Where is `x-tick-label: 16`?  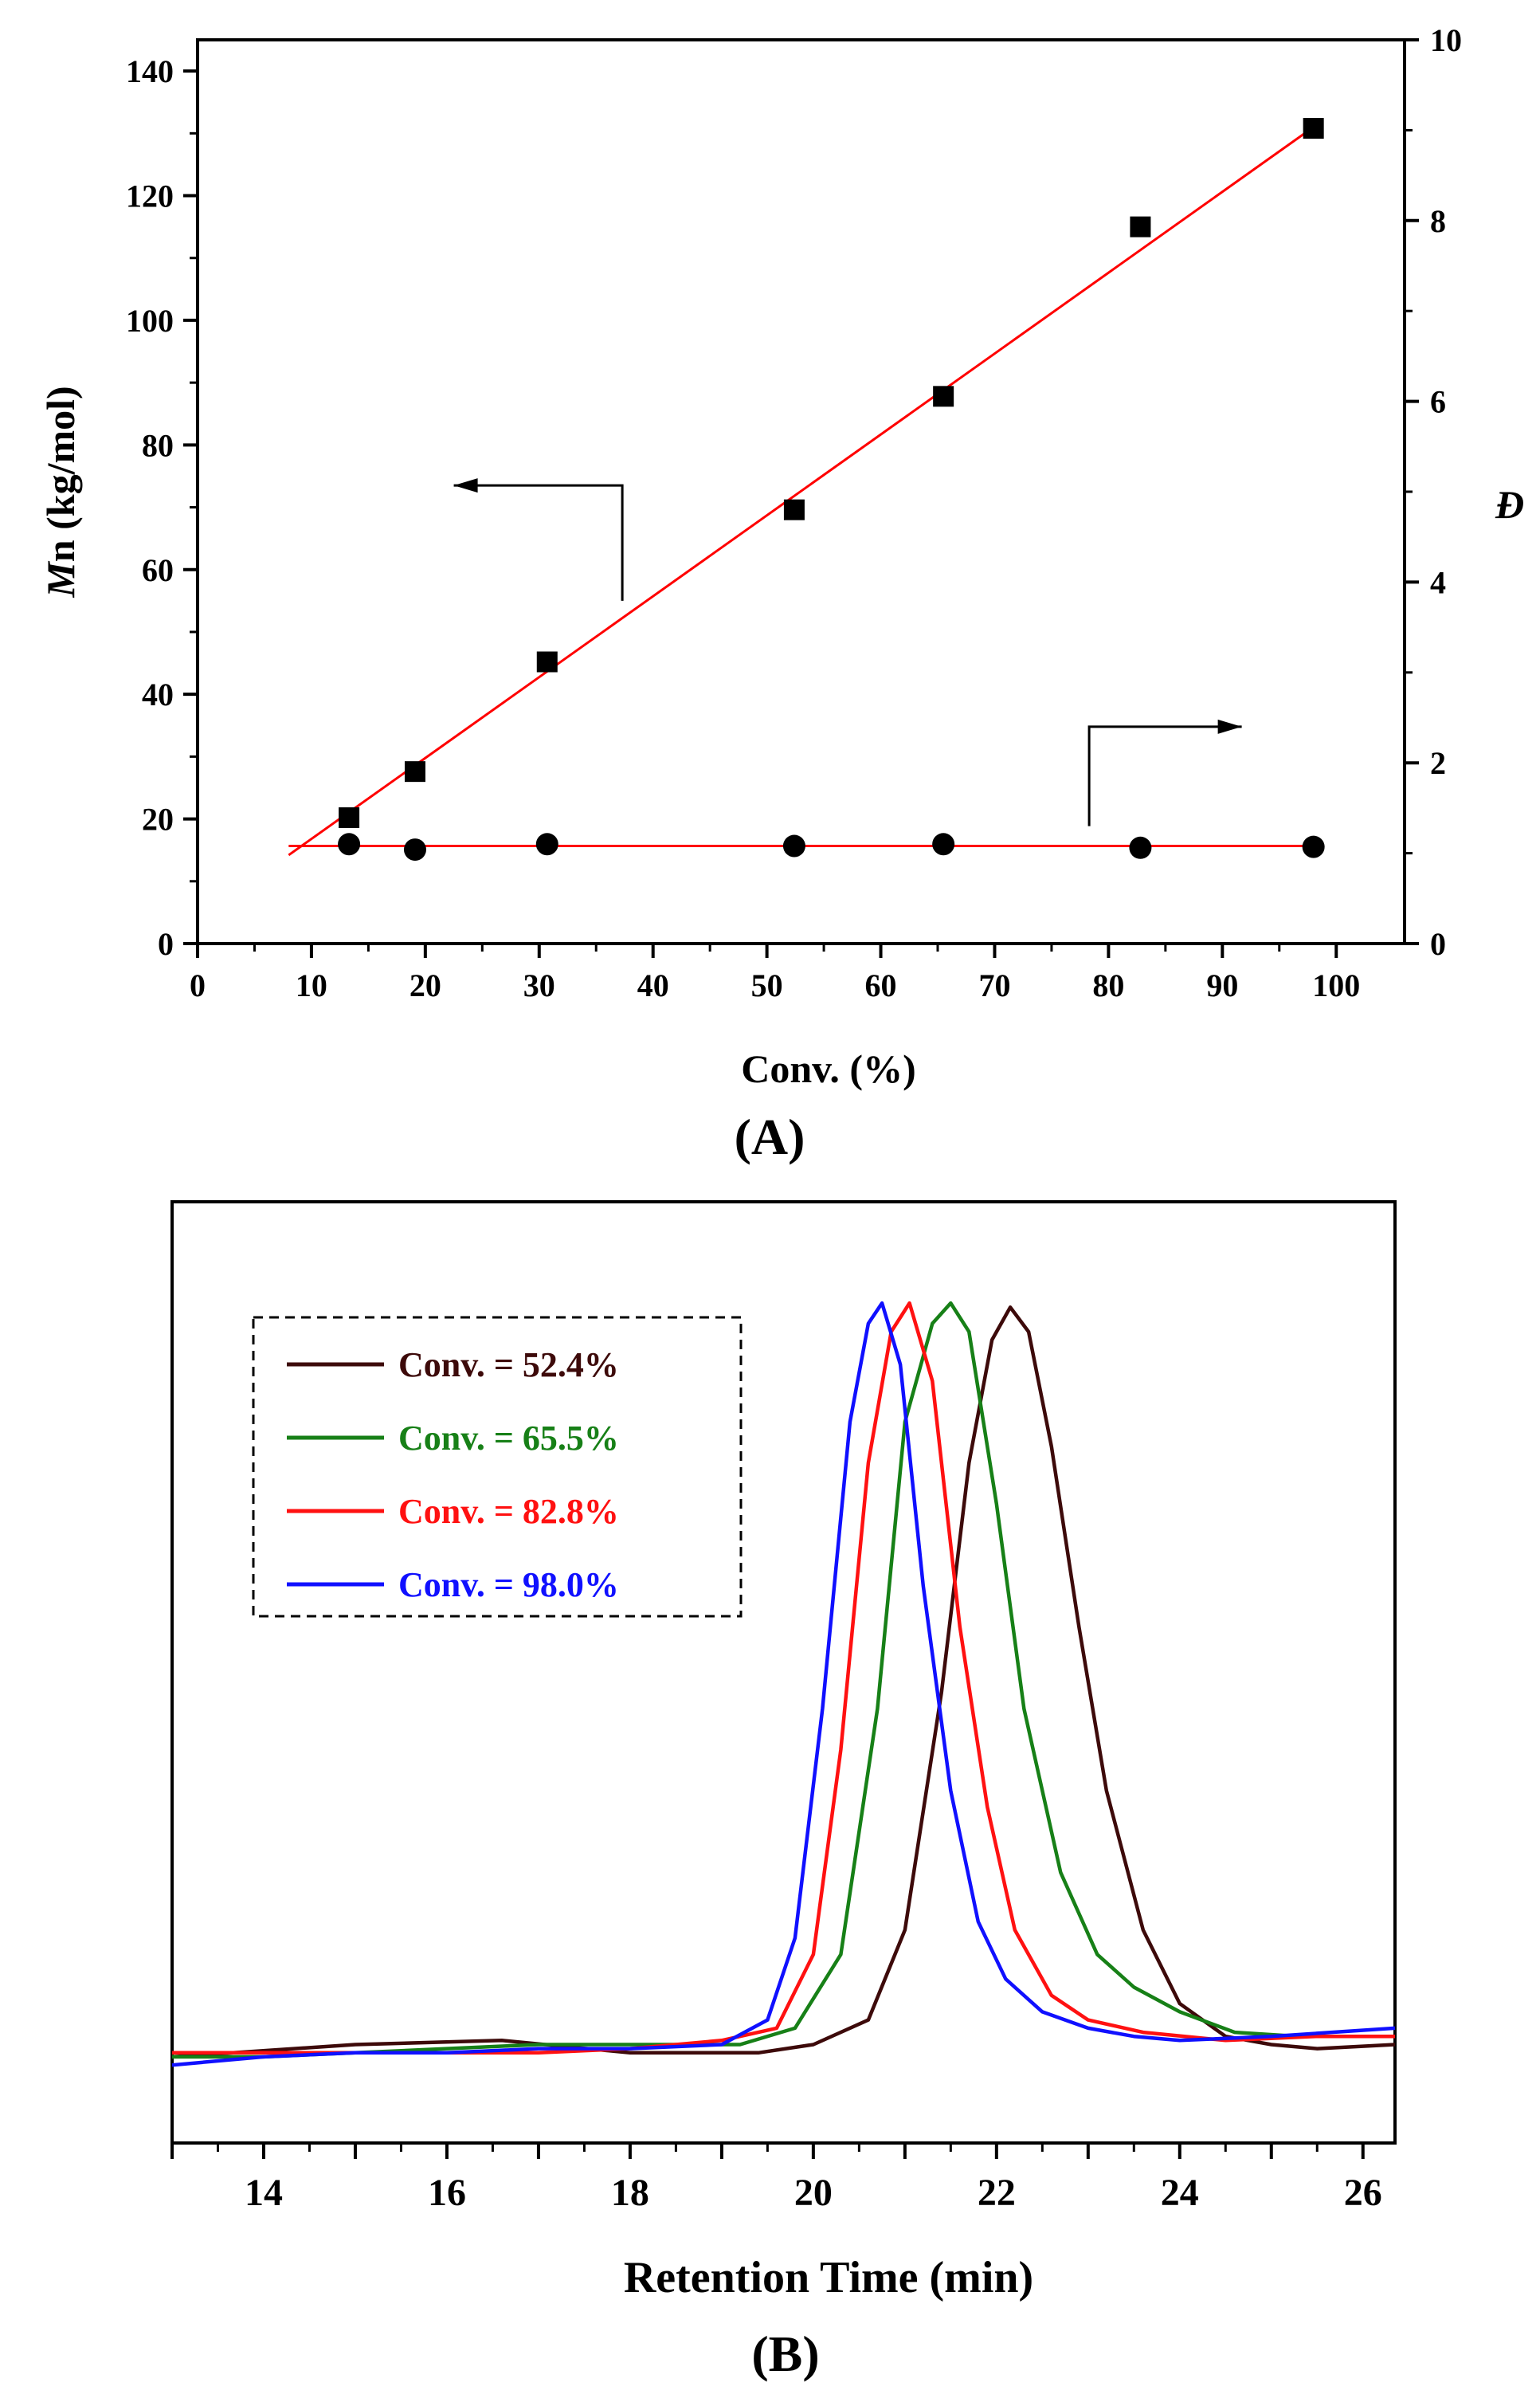
x-tick-label: 16 is located at coordinates (447, 2193).